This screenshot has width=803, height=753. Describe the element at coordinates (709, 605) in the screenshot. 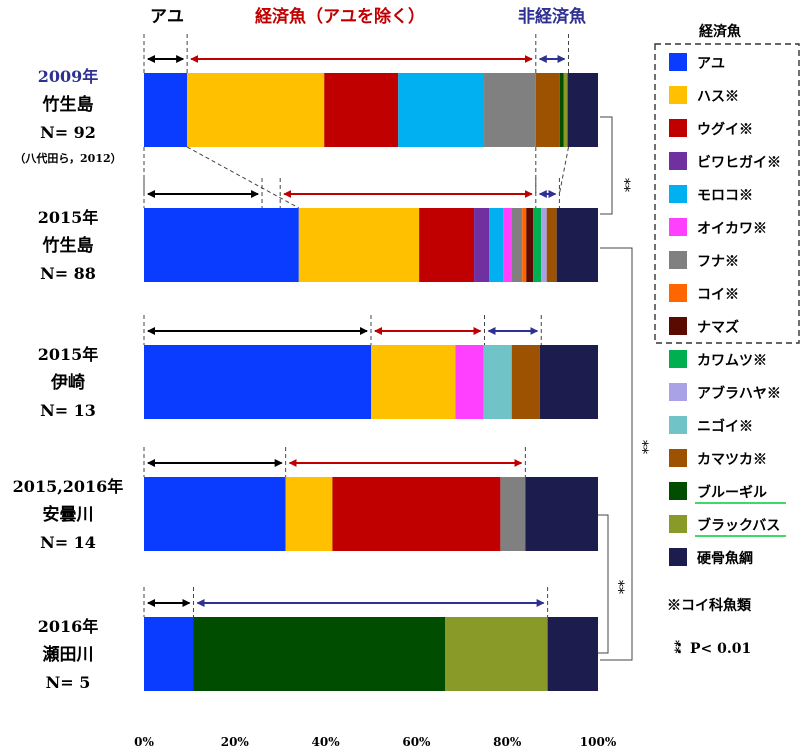

I see `footnote: ※コイ科魚類` at that location.